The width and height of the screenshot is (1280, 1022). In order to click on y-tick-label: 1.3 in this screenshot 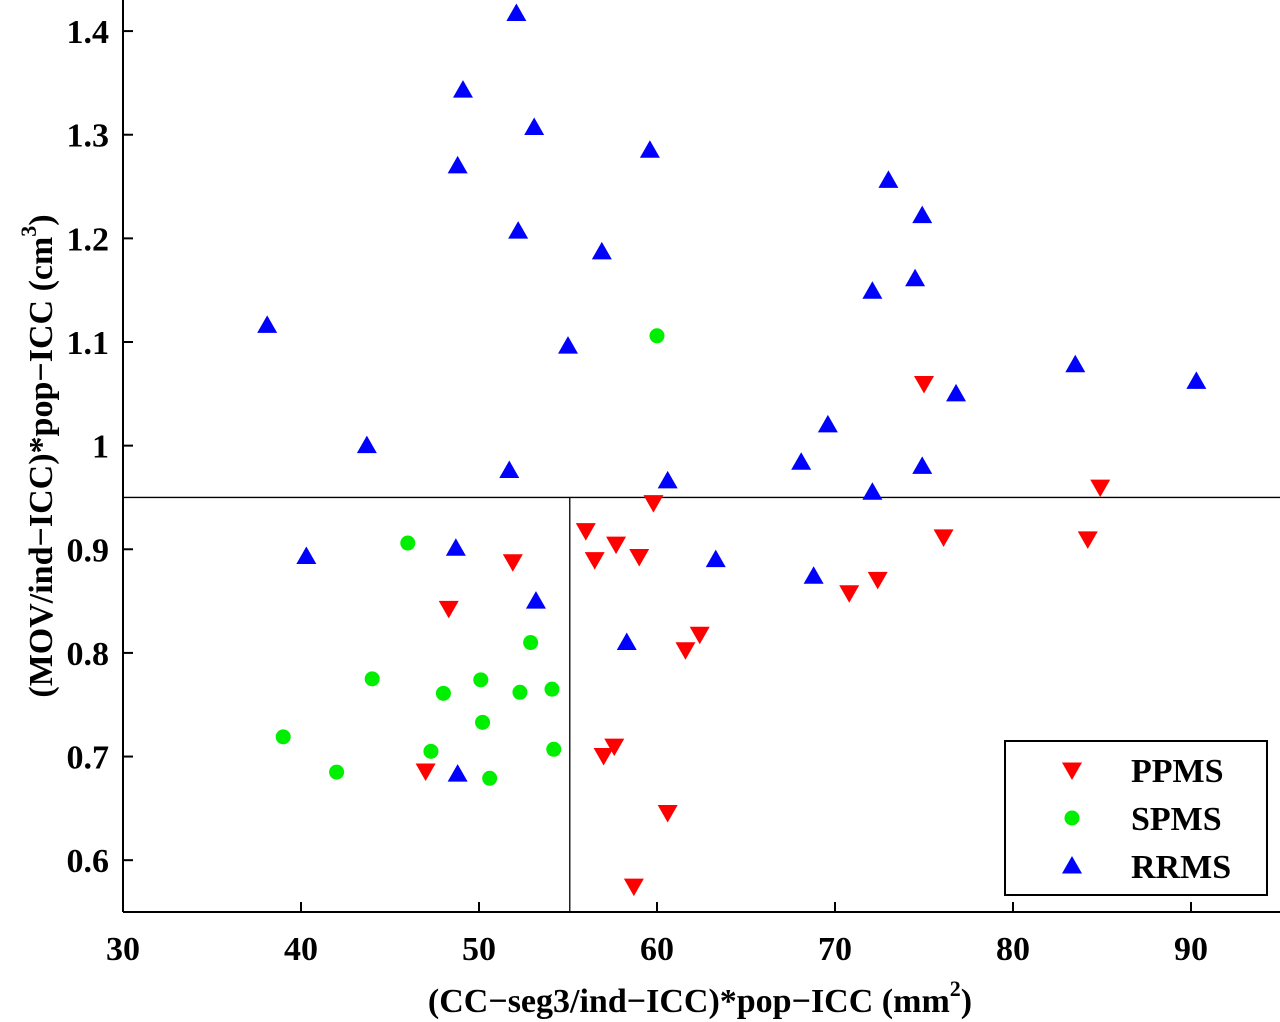, I will do `click(88, 136)`.